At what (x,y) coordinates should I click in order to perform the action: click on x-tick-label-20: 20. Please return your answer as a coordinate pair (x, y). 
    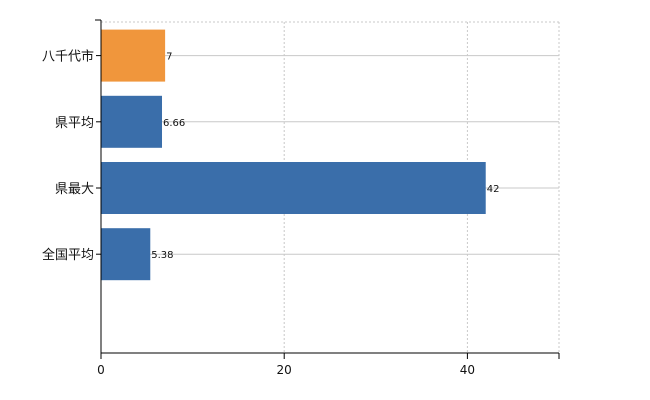
    Looking at the image, I should click on (284, 370).